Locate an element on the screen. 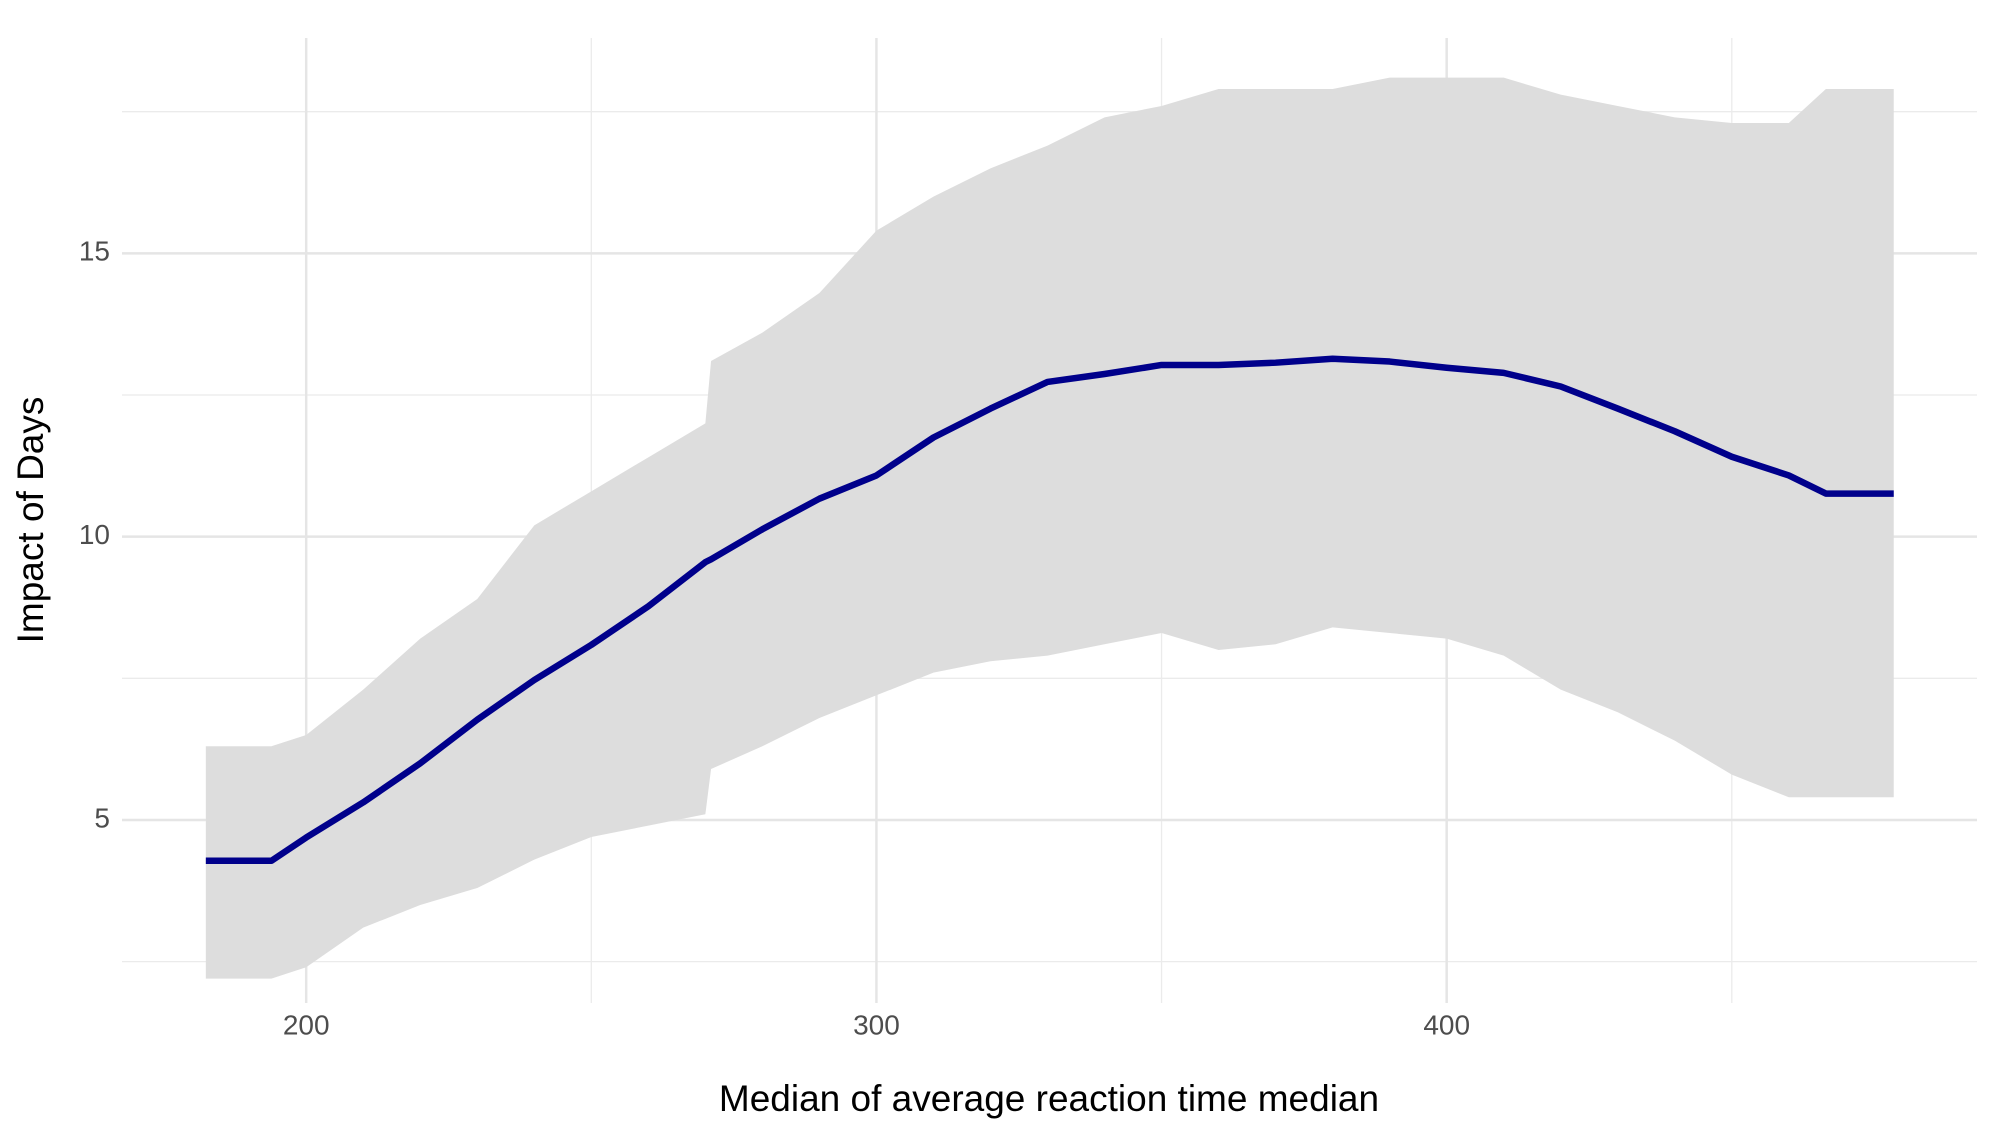 The width and height of the screenshot is (1989, 1142). y-tick-label: 5 is located at coordinates (102, 817).